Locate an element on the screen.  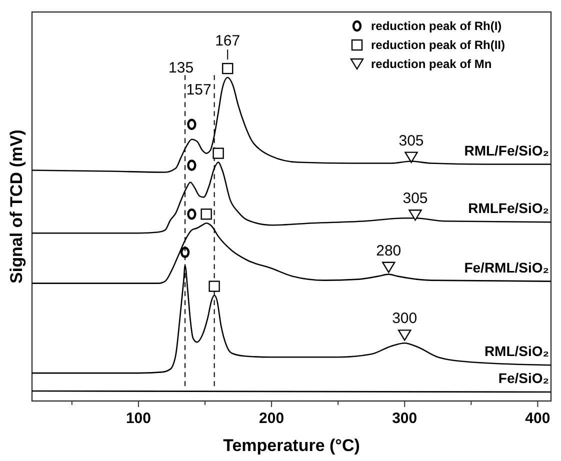
ref-line-label: 135 is located at coordinates (181, 68).